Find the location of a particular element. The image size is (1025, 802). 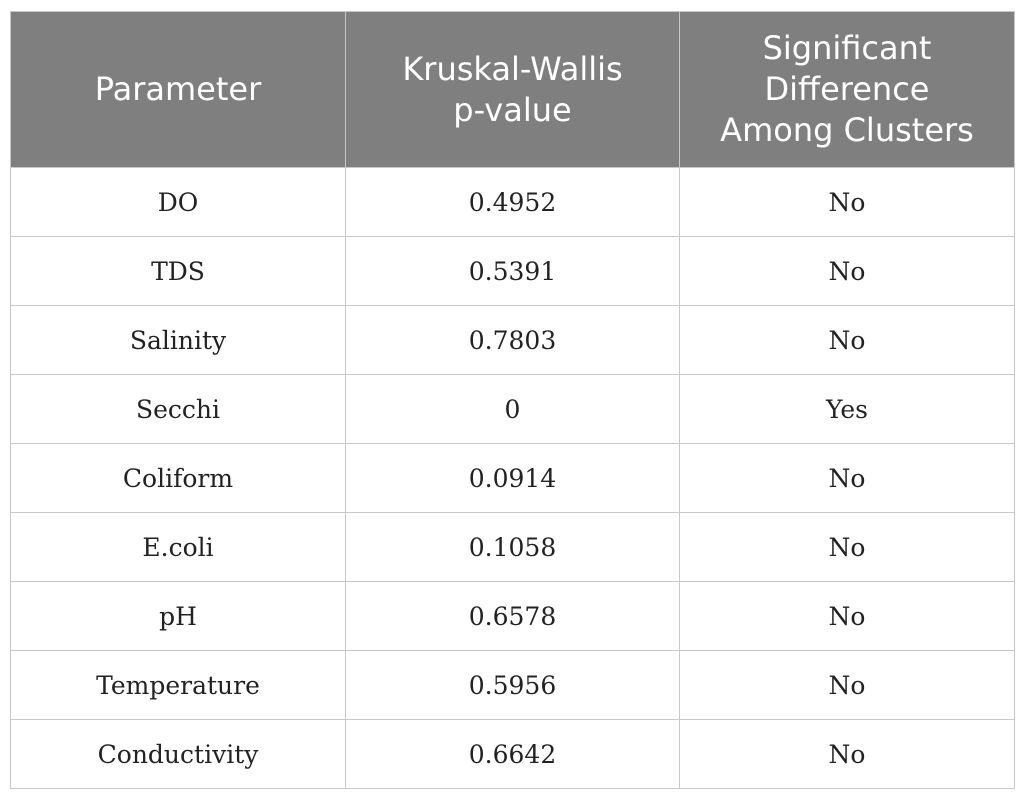

cell-parameter: TDS is located at coordinates (178, 271).